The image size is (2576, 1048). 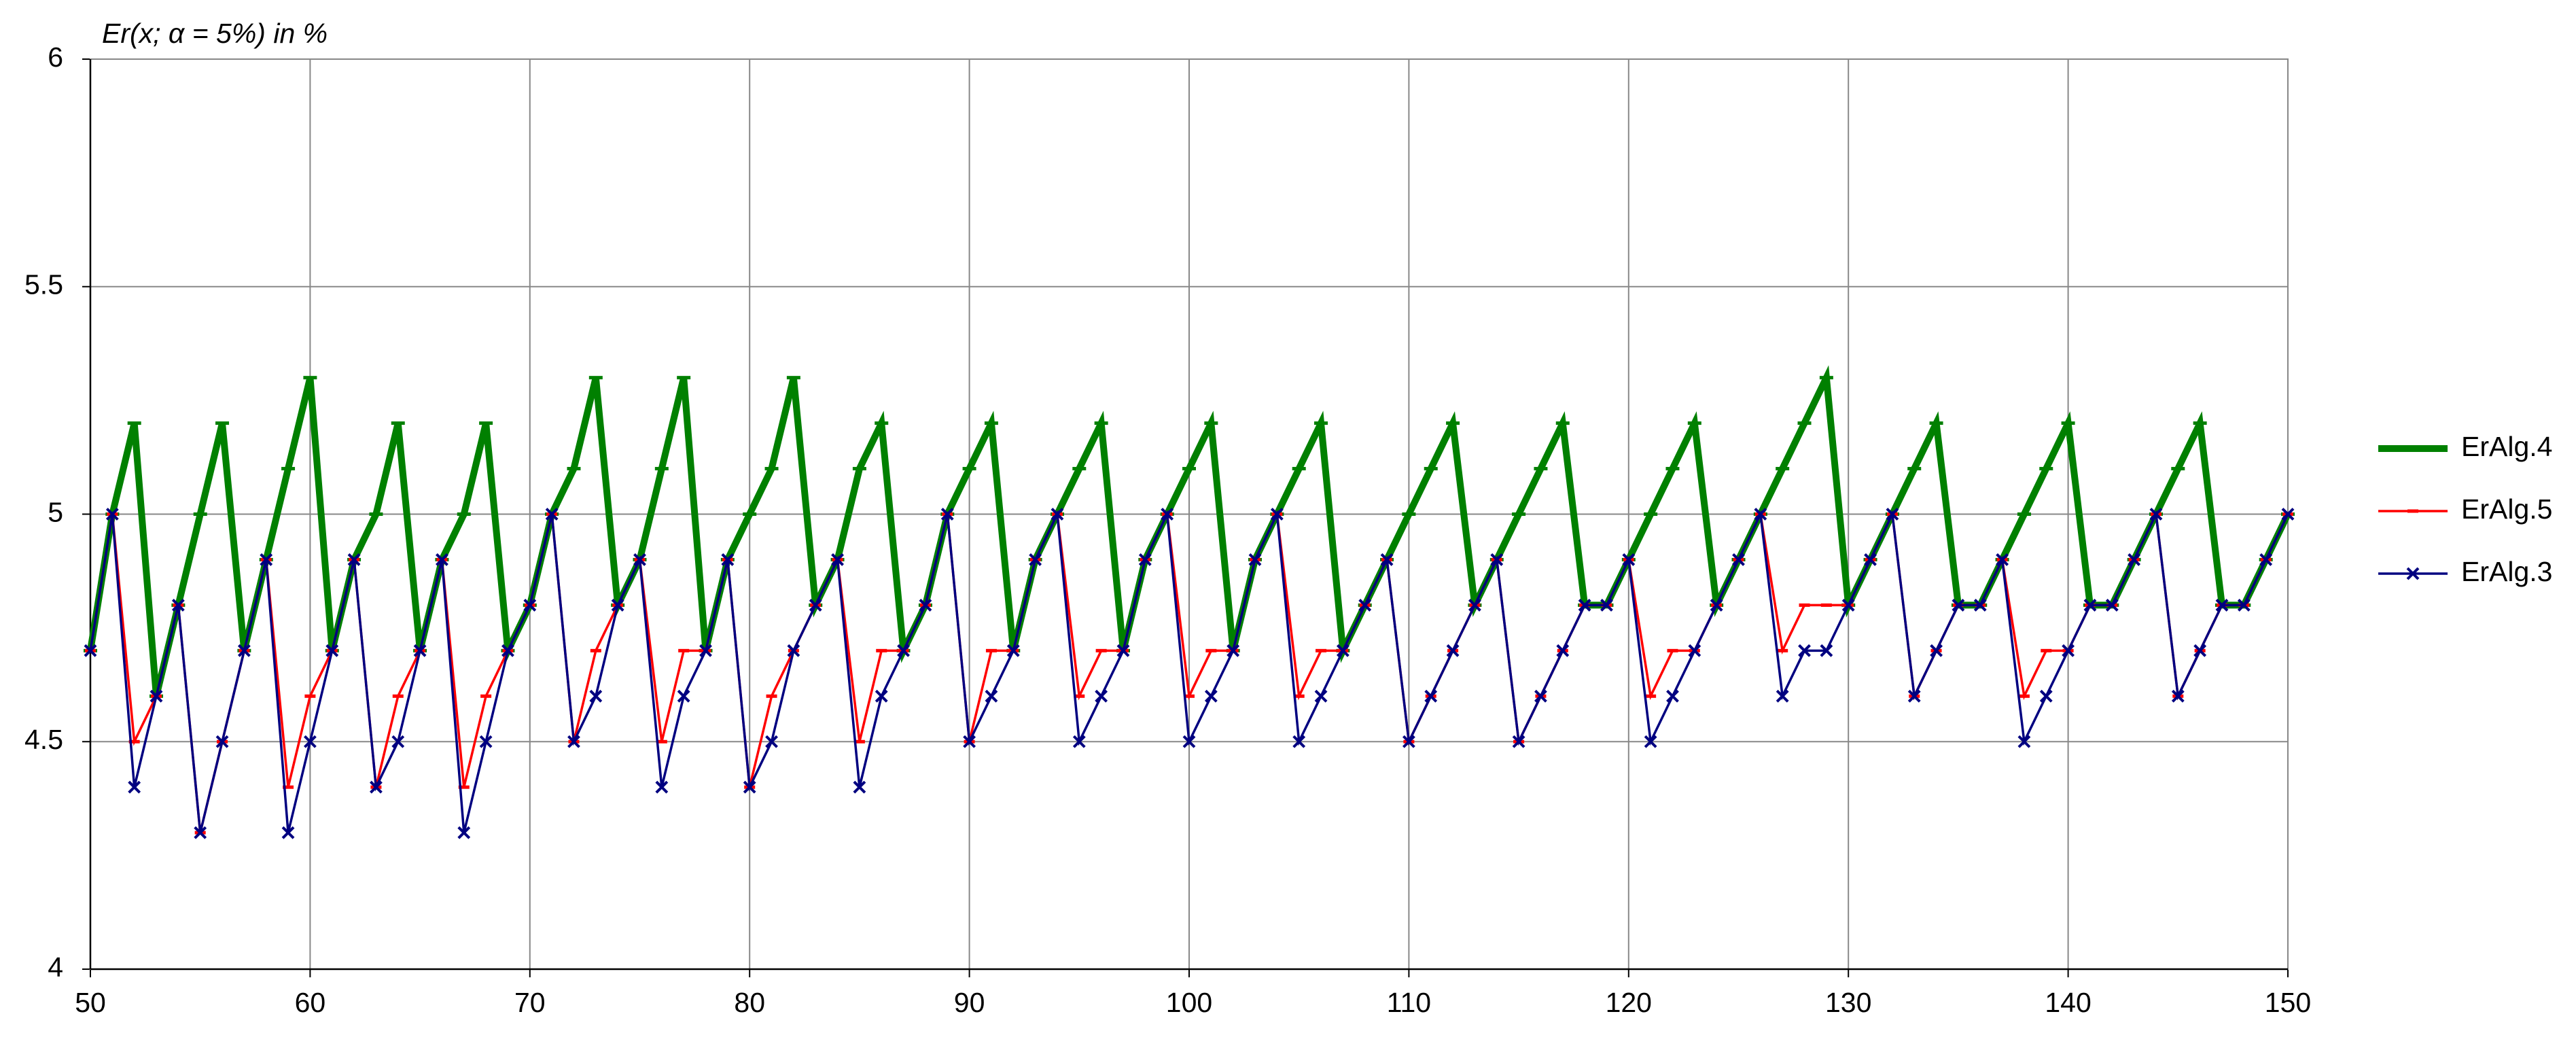 What do you see at coordinates (2506, 509) in the screenshot?
I see `legend-label: ErAlg.5` at bounding box center [2506, 509].